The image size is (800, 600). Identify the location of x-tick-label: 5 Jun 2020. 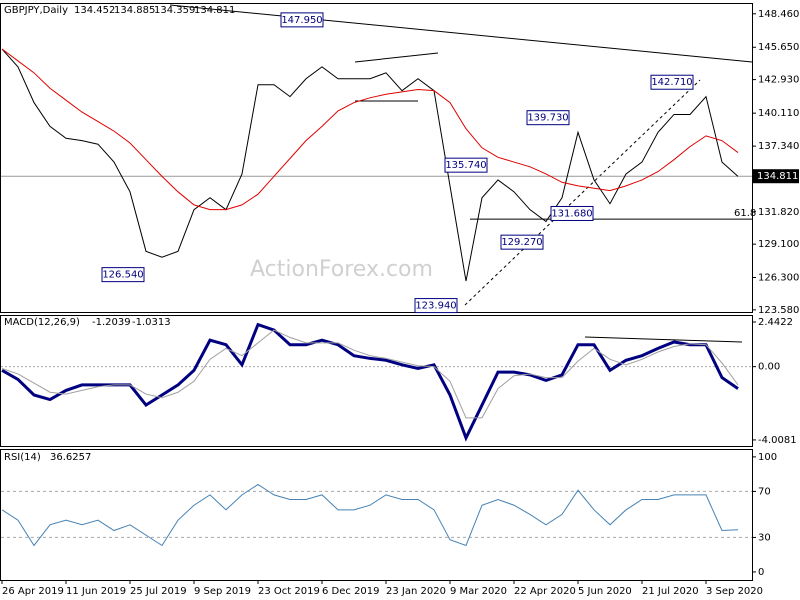
(605, 591).